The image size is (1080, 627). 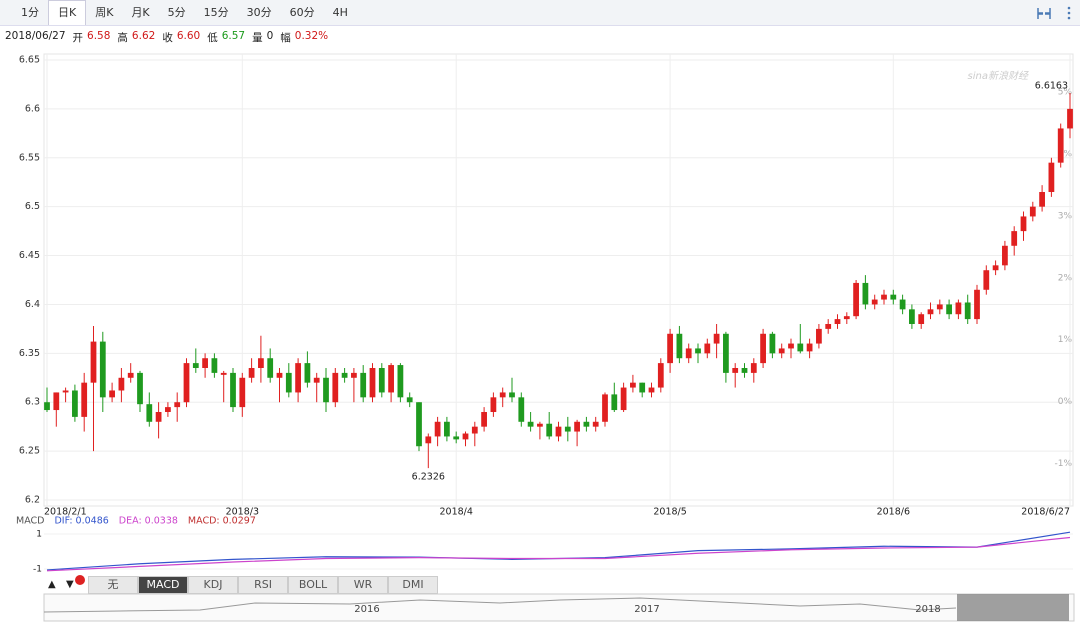 What do you see at coordinates (163, 585) in the screenshot?
I see `indicator-tab: MACD` at bounding box center [163, 585].